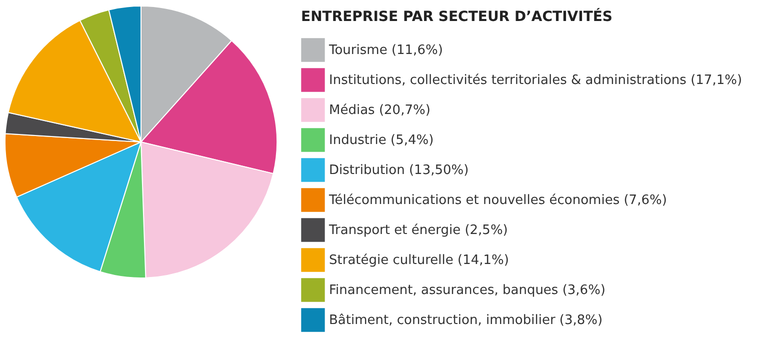  What do you see at coordinates (419, 260) in the screenshot?
I see `legend-label: Stratégie culturelle (14,1%)` at bounding box center [419, 260].